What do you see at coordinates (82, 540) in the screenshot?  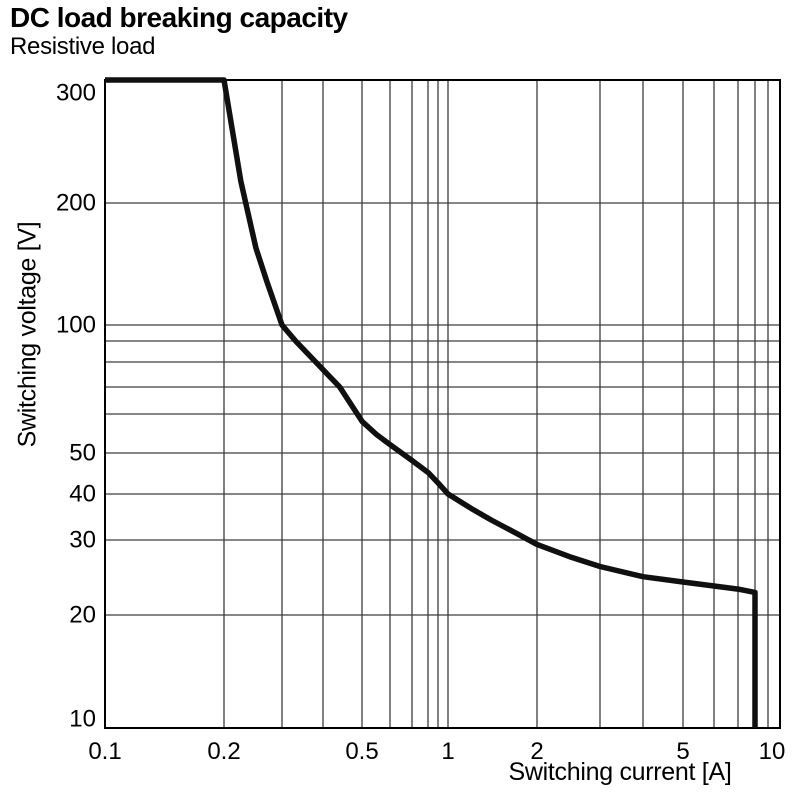 I see `y-tick-label: 30` at bounding box center [82, 540].